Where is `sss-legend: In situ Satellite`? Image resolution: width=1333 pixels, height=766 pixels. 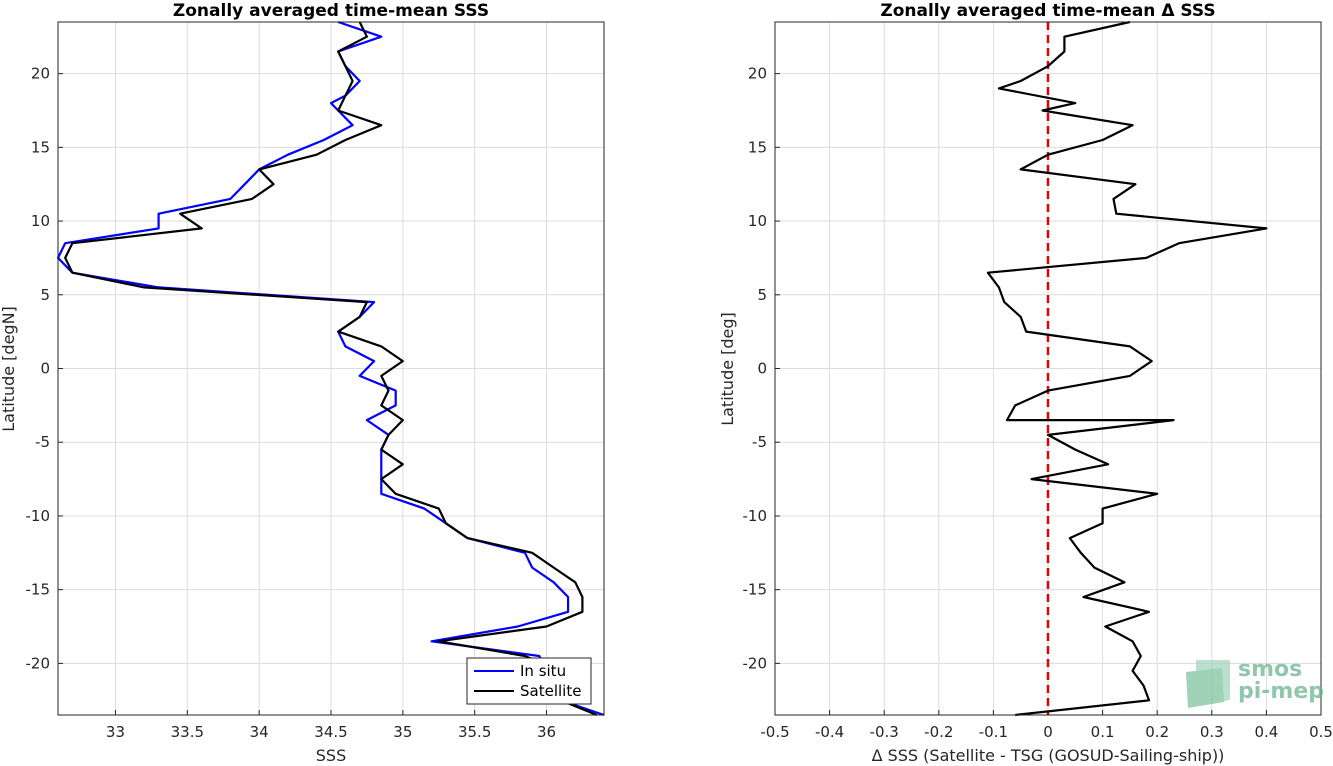
sss-legend: In situ Satellite is located at coordinates (529, 681).